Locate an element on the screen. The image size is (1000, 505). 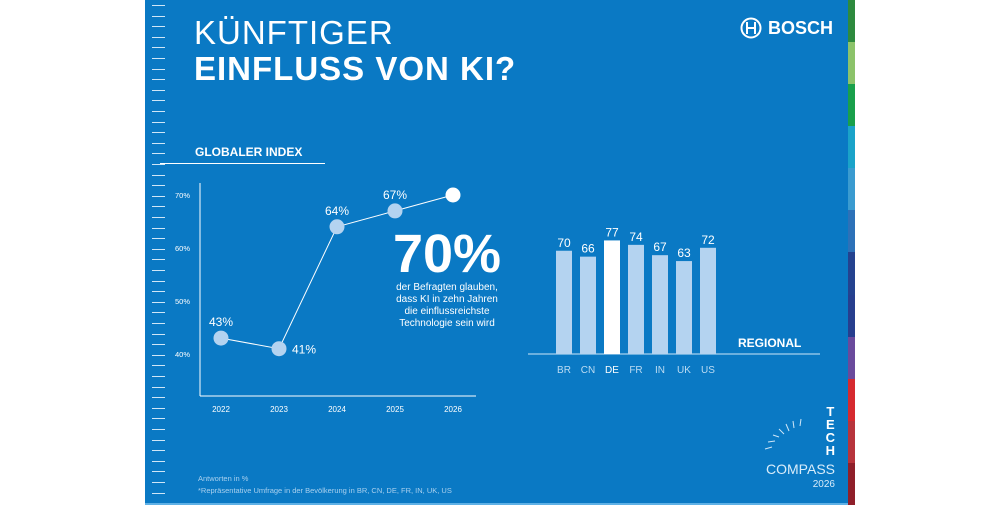
bar-value-label: 66 is located at coordinates (588, 249).